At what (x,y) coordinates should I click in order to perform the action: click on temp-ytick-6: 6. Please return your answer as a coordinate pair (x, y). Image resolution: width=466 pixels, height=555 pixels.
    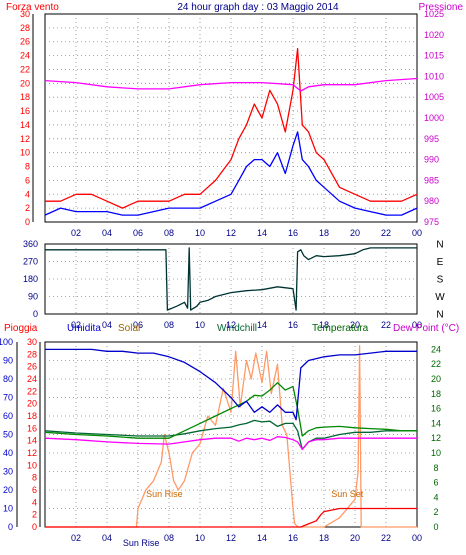
    Looking at the image, I should click on (435, 483).